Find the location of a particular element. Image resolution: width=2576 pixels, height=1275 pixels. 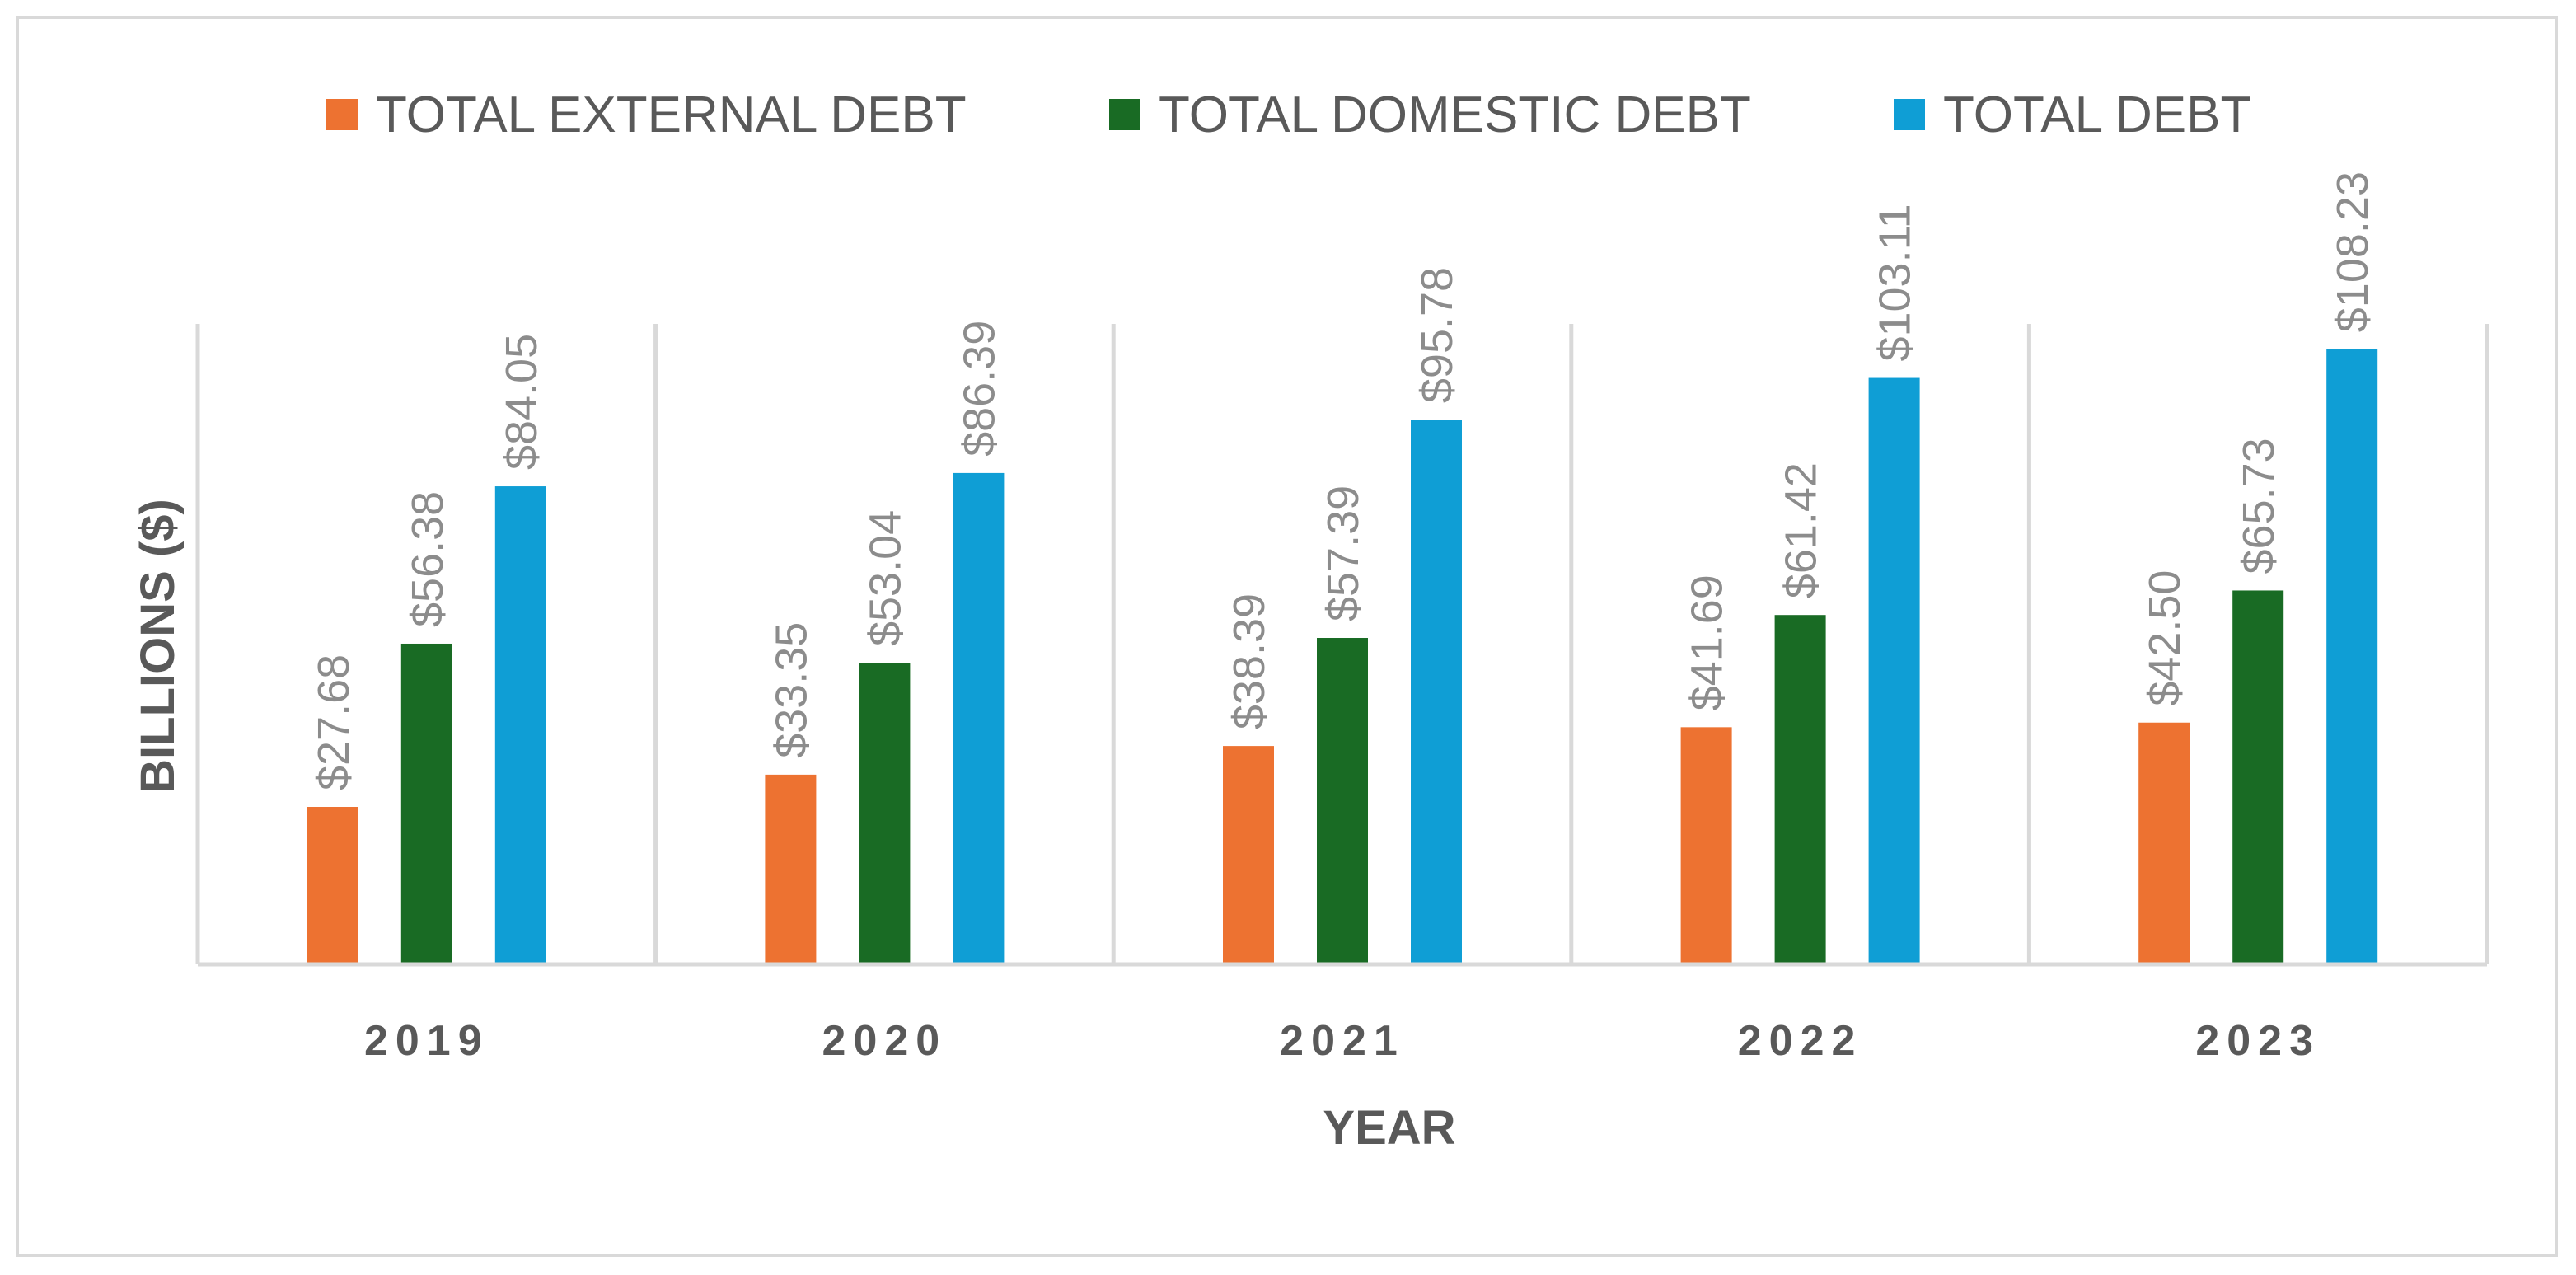

x-tick-label-2019: 2019 is located at coordinates (426, 1041).